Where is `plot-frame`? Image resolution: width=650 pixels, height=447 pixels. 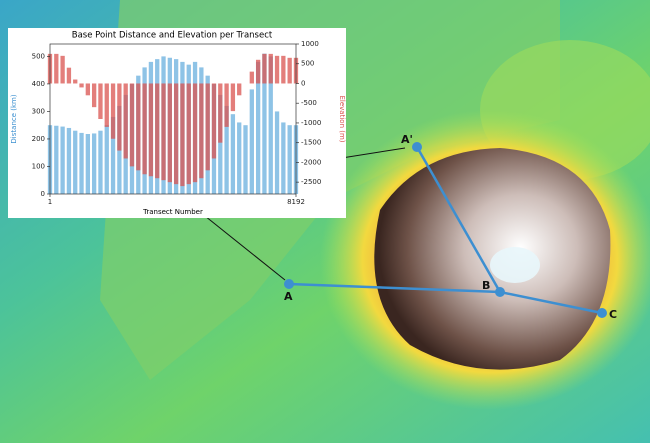
plot-frame is located at coordinates (173, 119).